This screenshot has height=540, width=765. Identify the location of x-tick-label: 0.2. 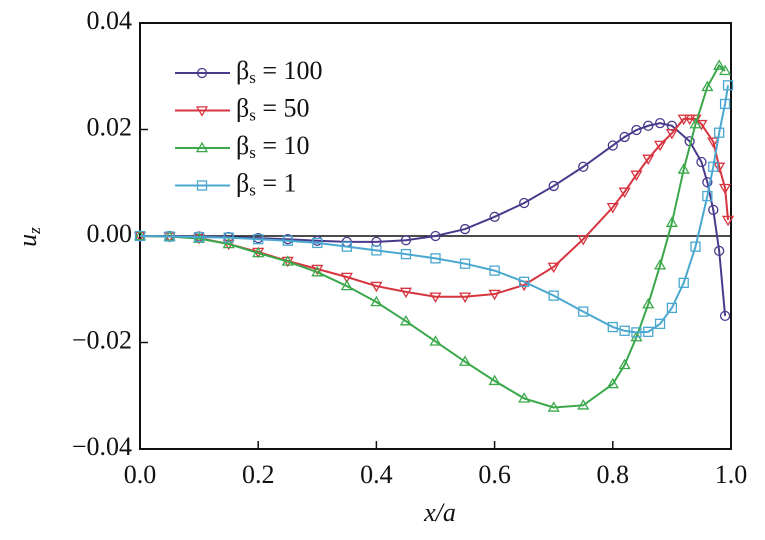
(258, 474).